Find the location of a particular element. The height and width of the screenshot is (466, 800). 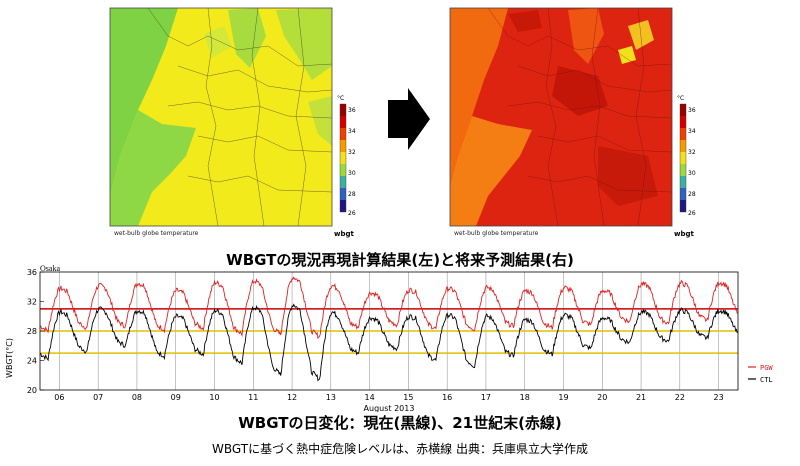

y-tick-label: 20 is located at coordinates (32, 390).